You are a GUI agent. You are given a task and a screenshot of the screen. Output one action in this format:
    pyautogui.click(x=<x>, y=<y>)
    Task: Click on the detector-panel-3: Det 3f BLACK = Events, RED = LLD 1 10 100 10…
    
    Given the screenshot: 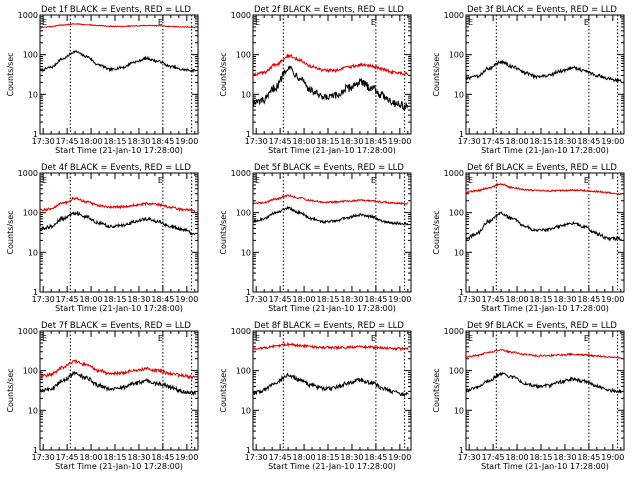 What is the action you would take?
    pyautogui.click(x=528, y=80)
    